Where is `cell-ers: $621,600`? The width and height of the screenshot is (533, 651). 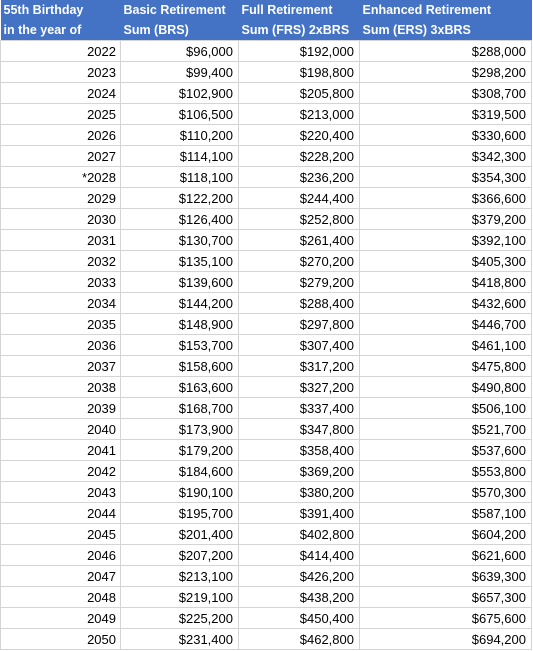
cell-ers: $621,600 is located at coordinates (445, 555).